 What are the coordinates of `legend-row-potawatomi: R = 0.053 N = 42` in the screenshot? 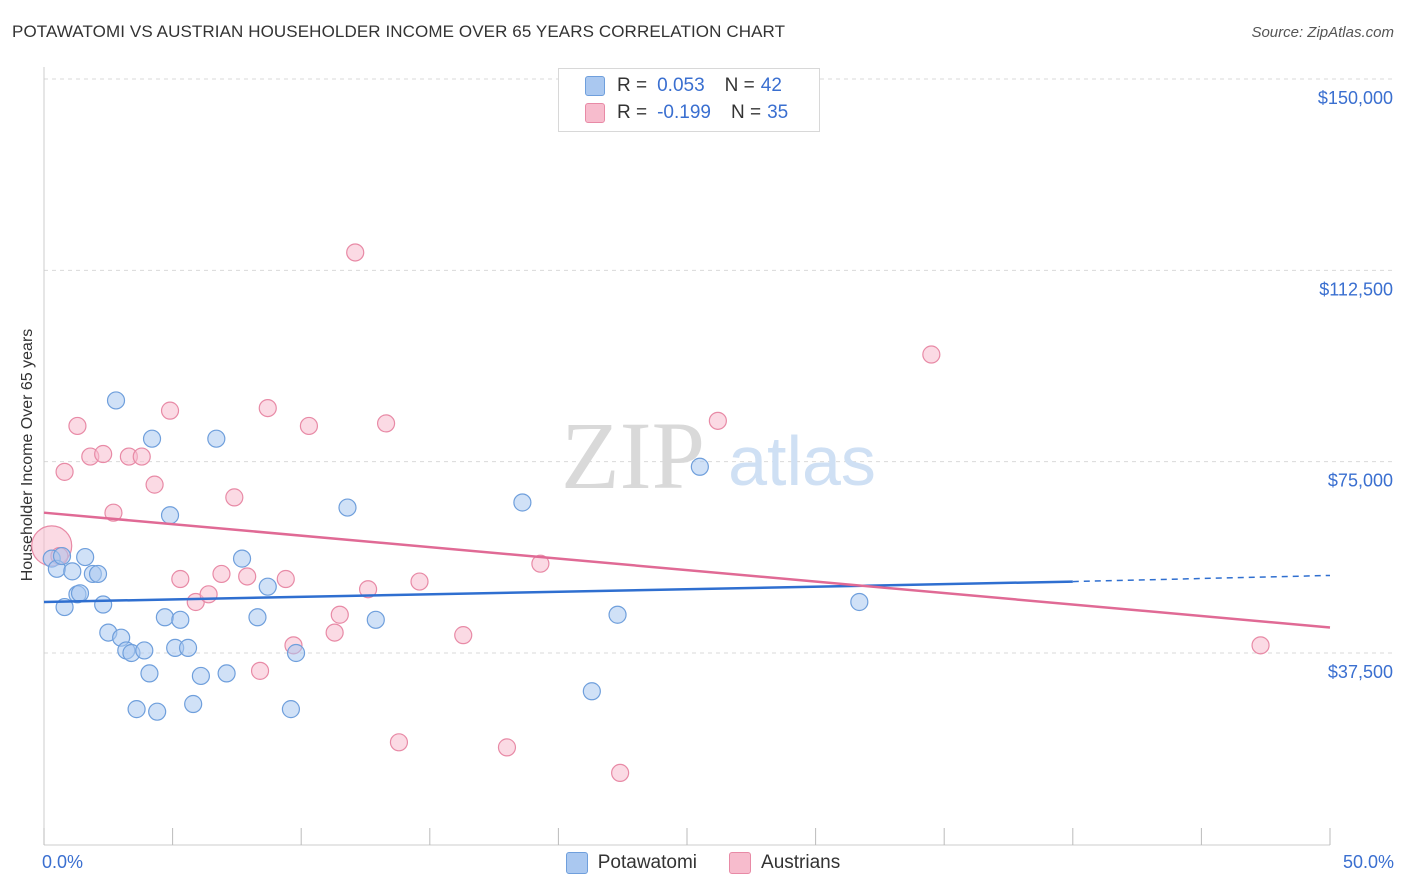 It's located at (683, 86).